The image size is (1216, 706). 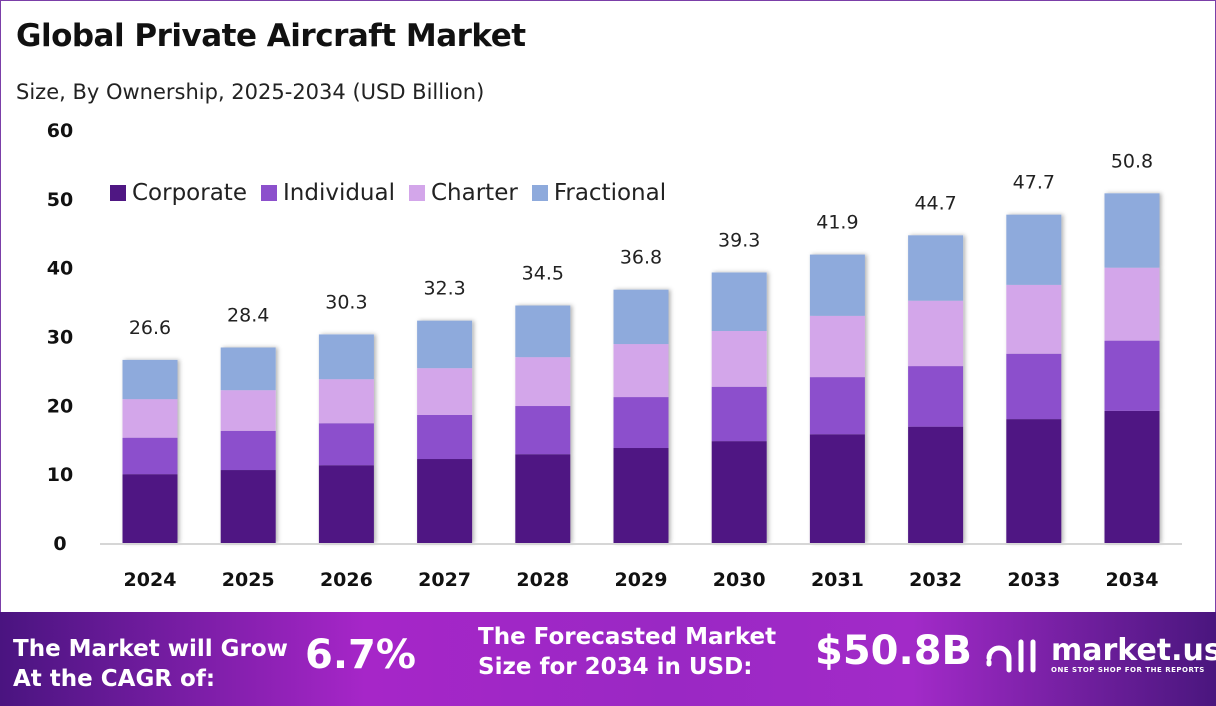 What do you see at coordinates (338, 193) in the screenshot?
I see `legend-label: Individual` at bounding box center [338, 193].